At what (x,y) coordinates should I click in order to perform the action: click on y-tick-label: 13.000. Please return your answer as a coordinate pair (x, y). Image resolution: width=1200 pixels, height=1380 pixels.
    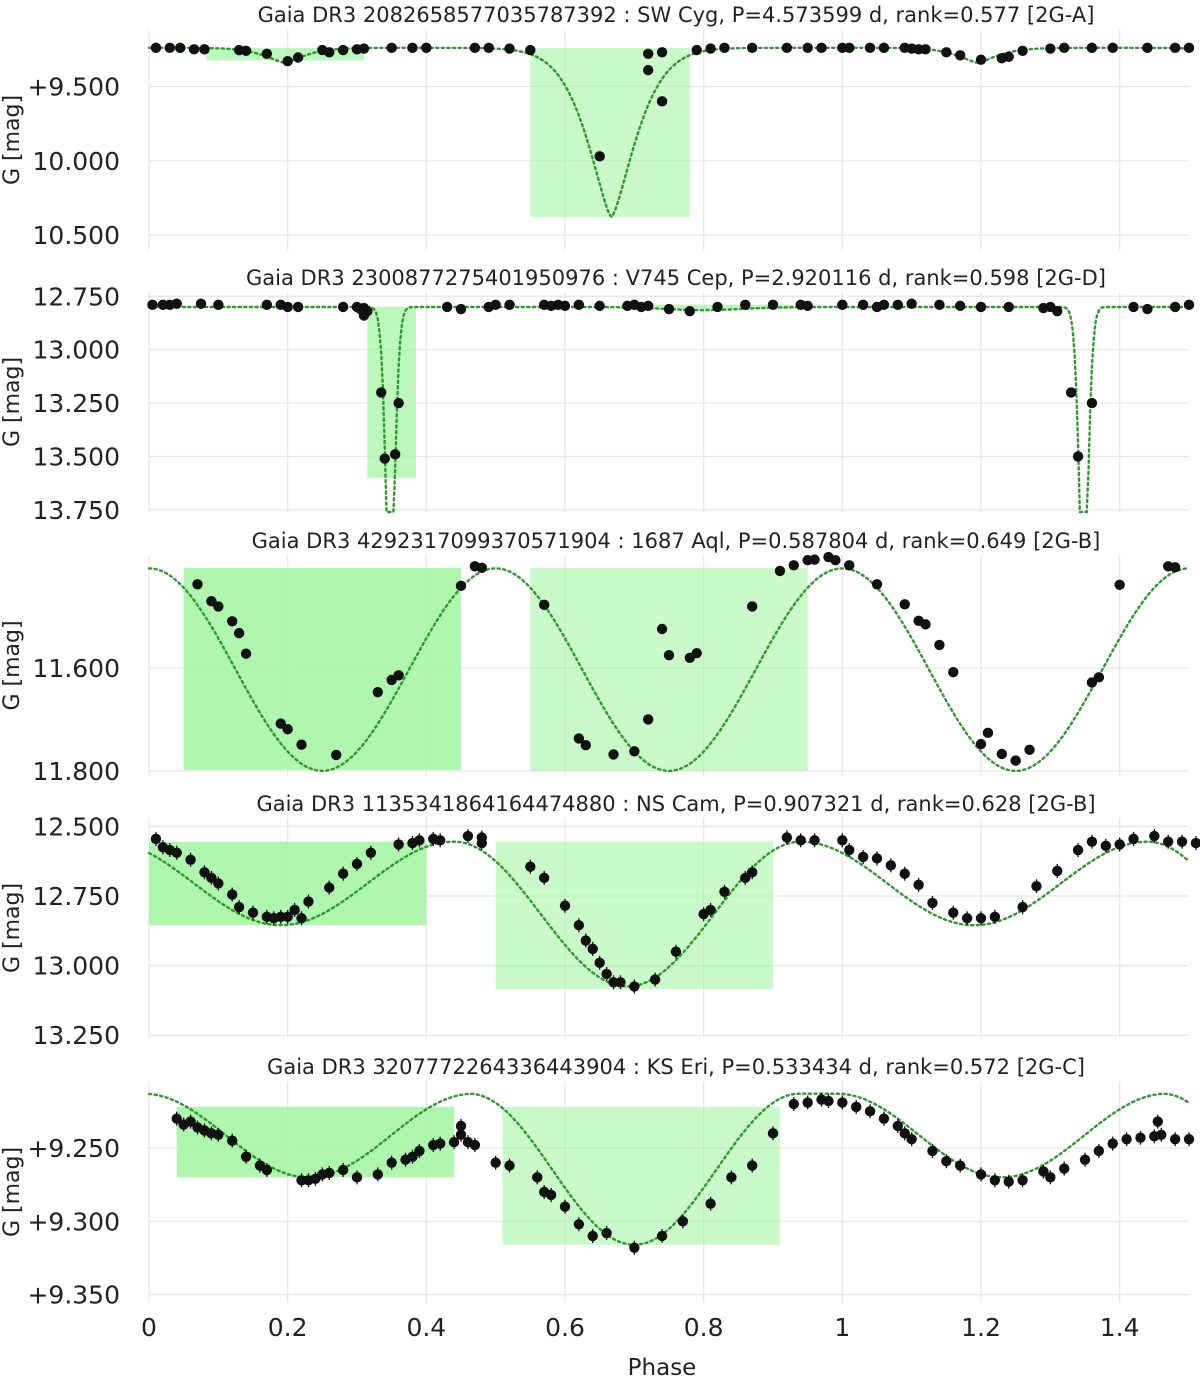
    Looking at the image, I should click on (76, 966).